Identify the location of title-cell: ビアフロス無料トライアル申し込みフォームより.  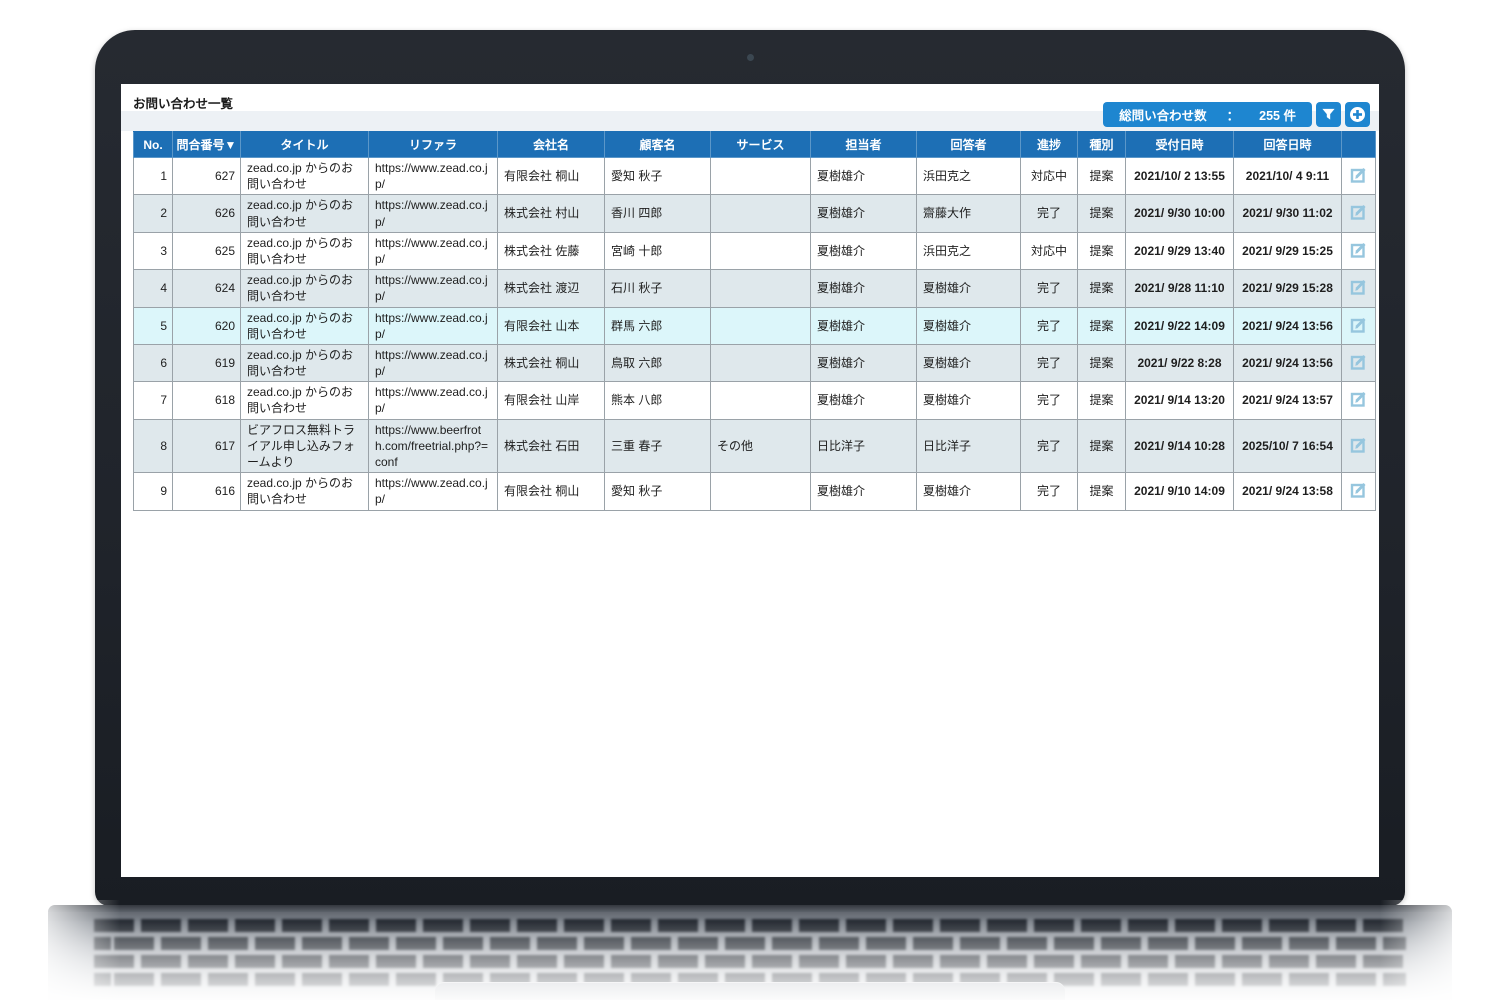
(304, 446).